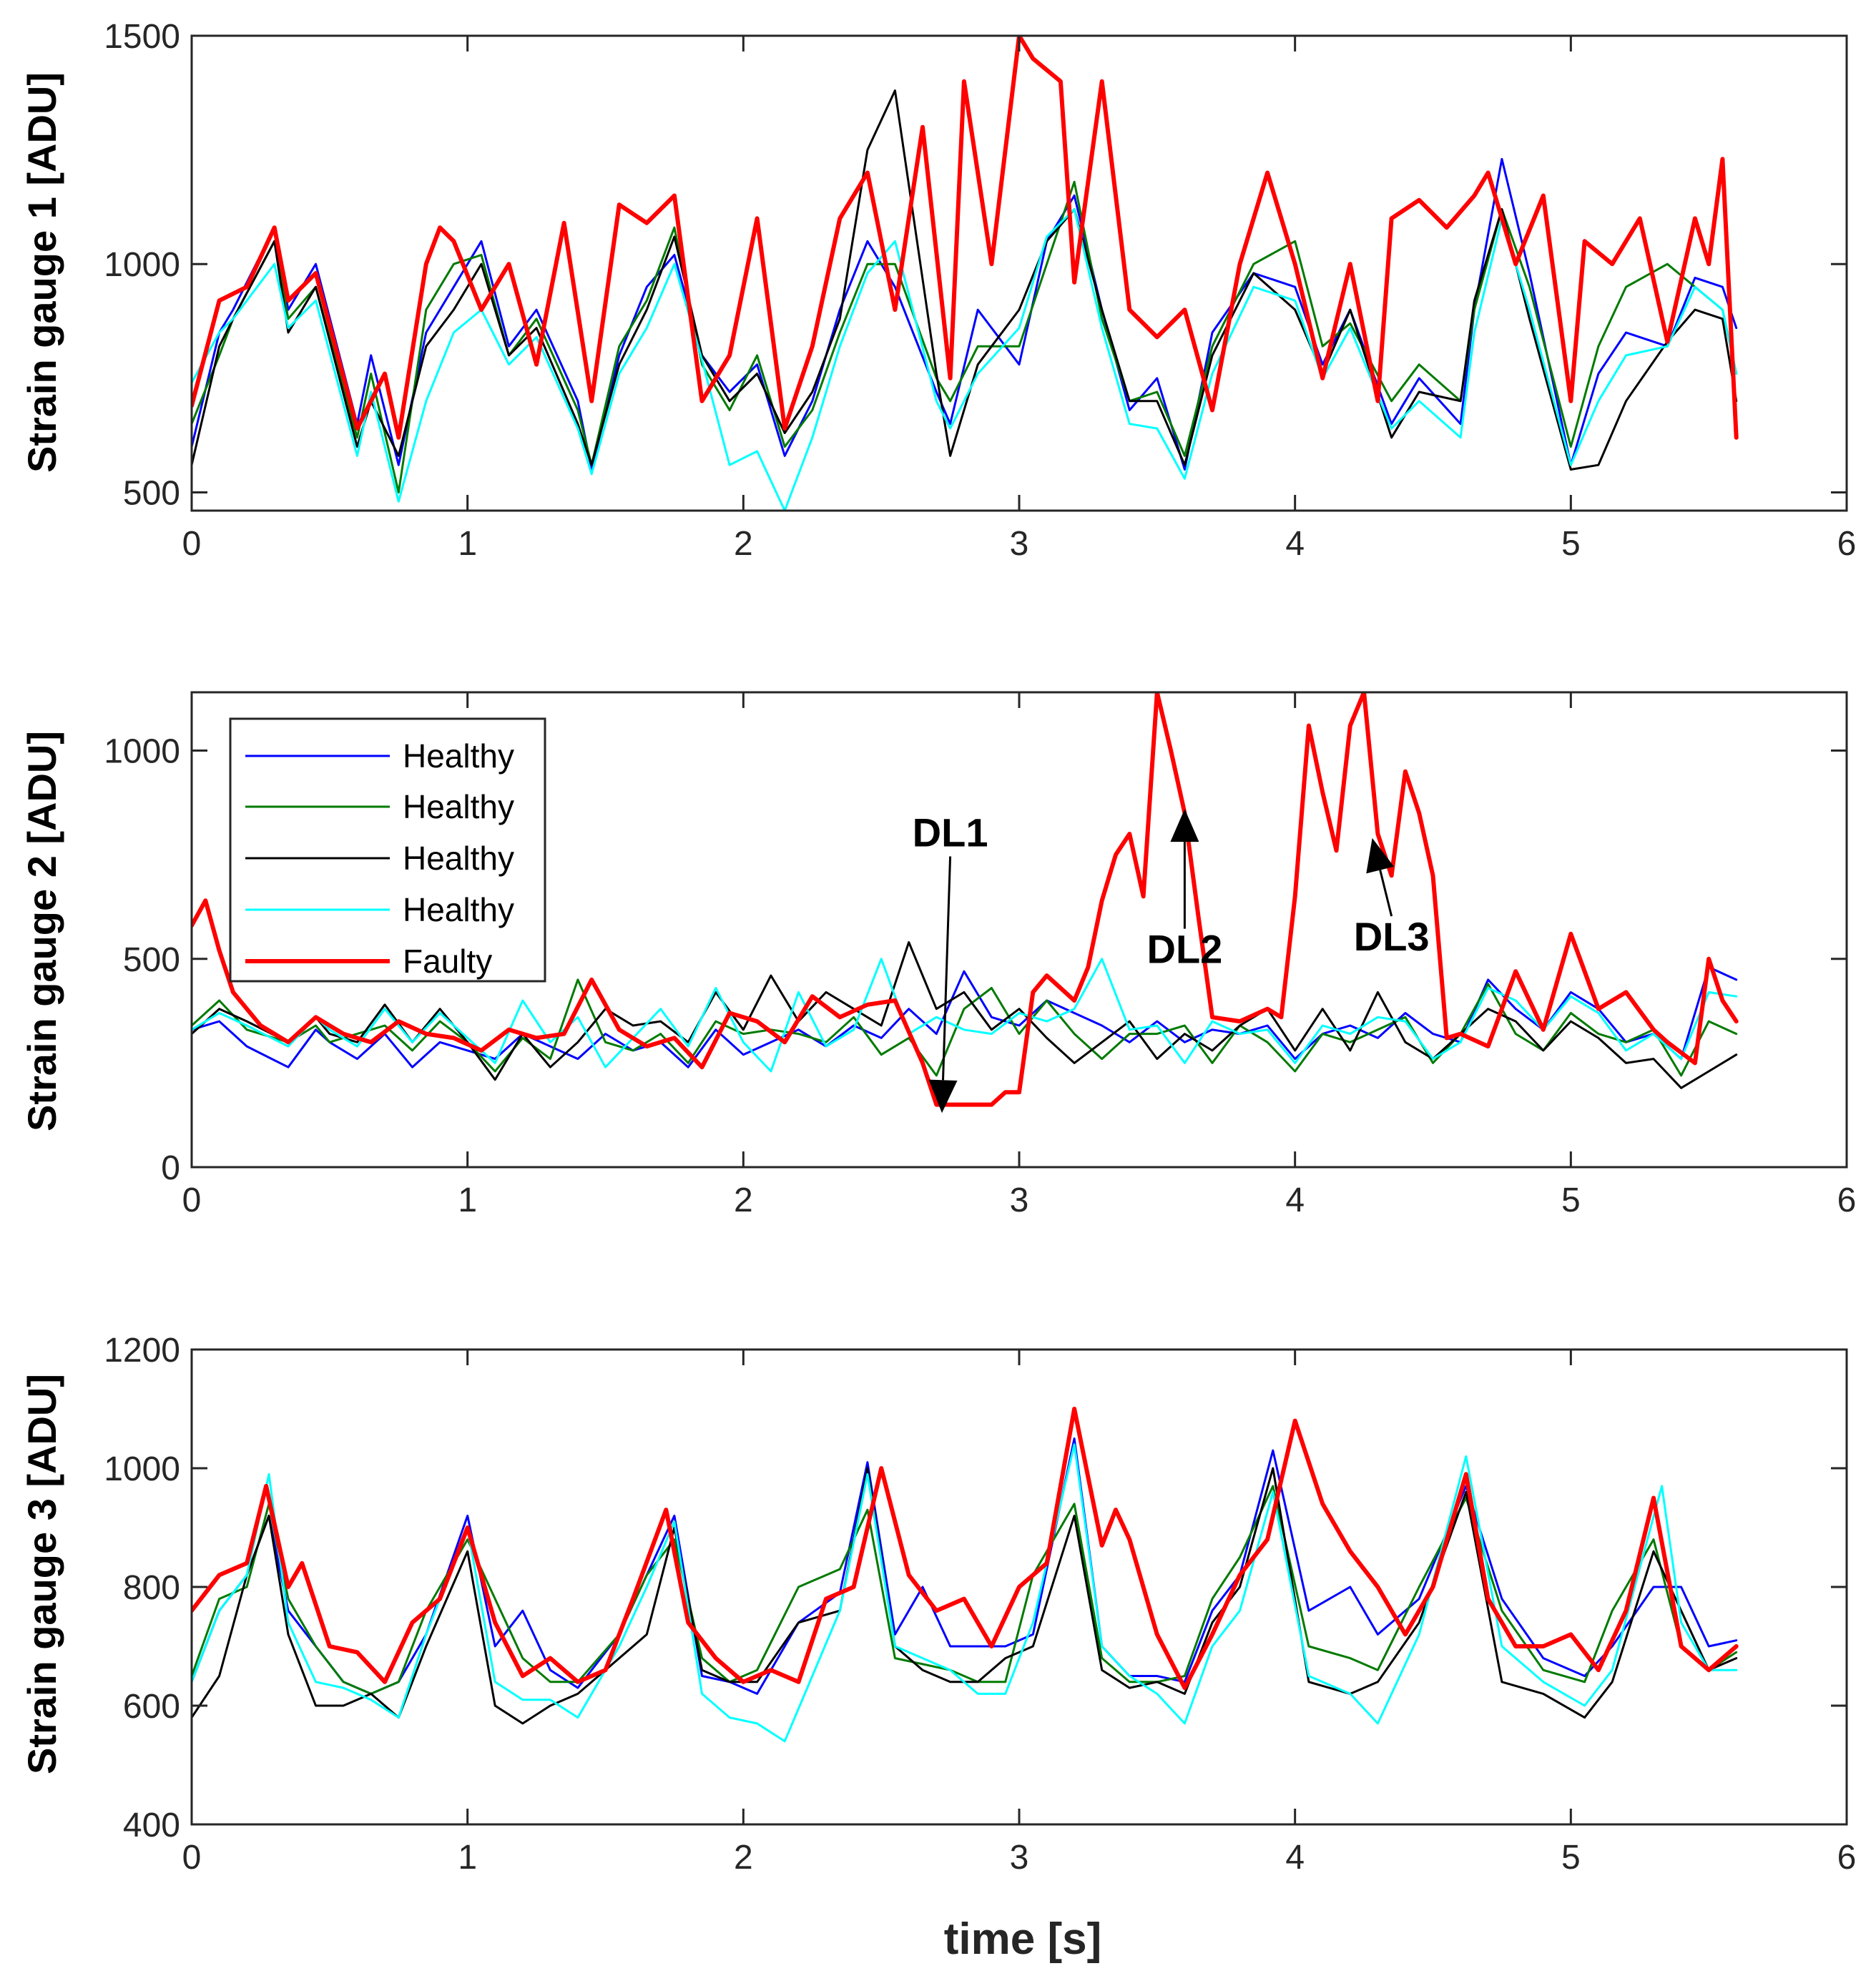  Describe the element at coordinates (1019, 1858) in the screenshot. I see `panel-3-xtick-label-3: 3` at that location.